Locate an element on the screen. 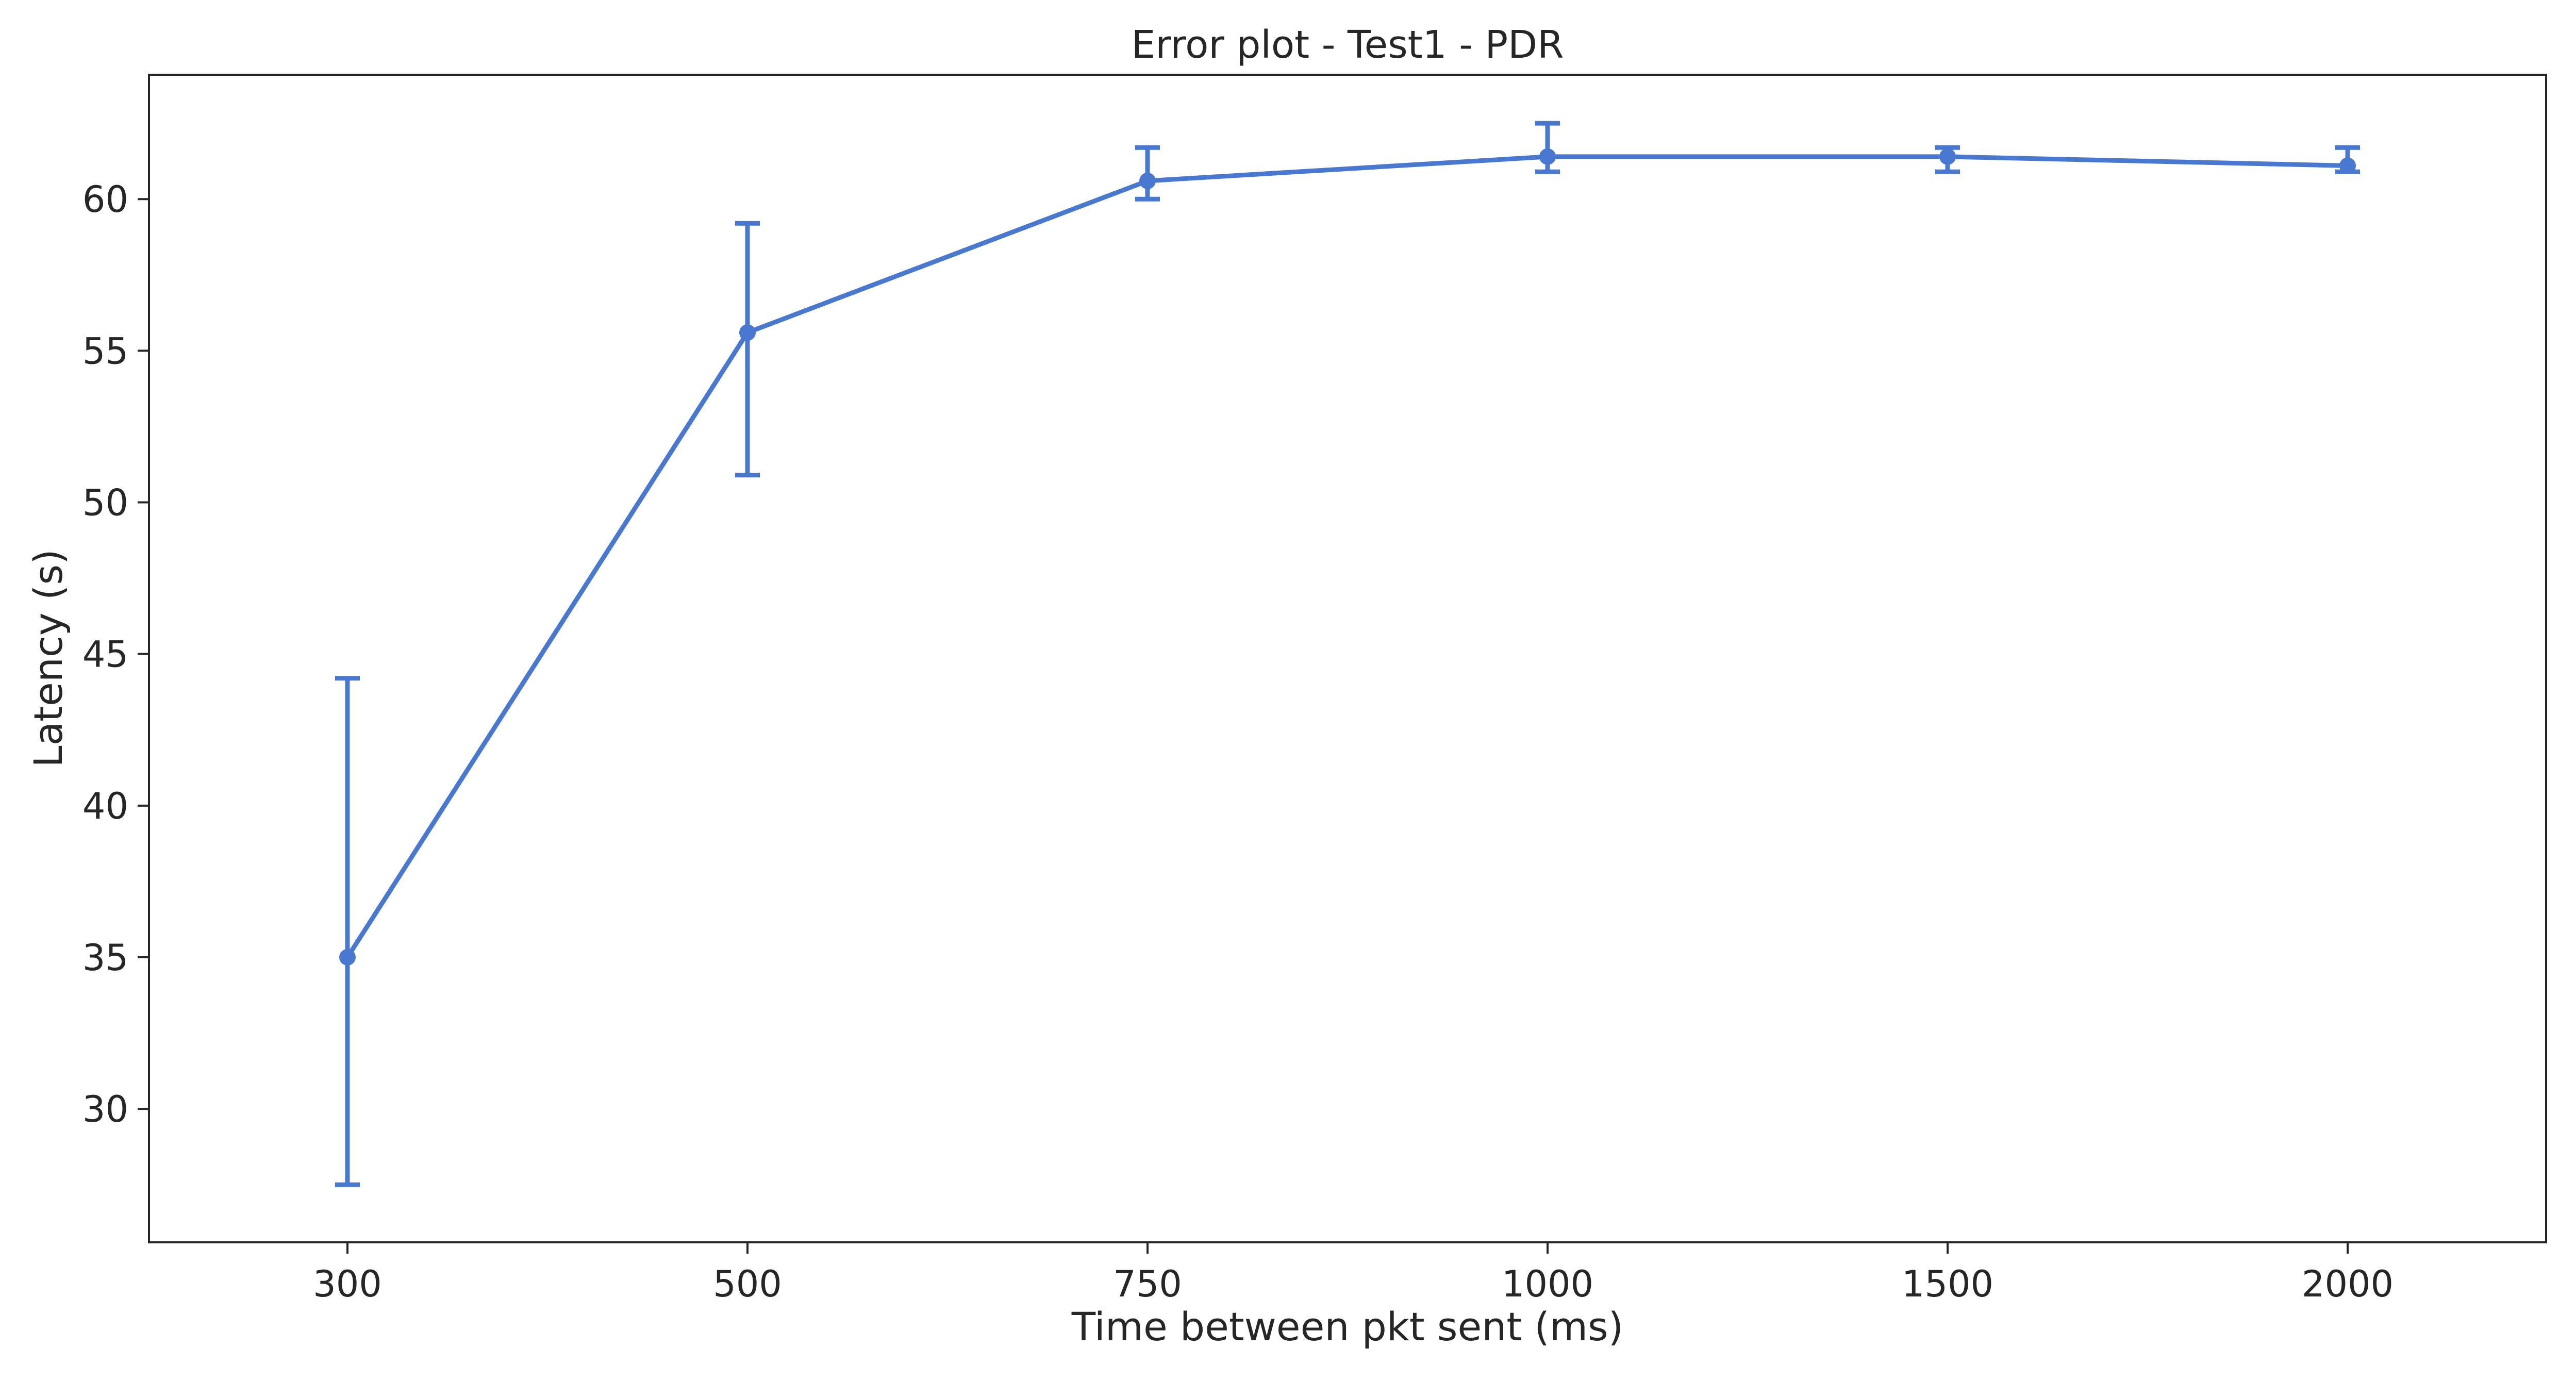  y-axis: 30 35 40 45 50 55 60 is located at coordinates (116, 654).